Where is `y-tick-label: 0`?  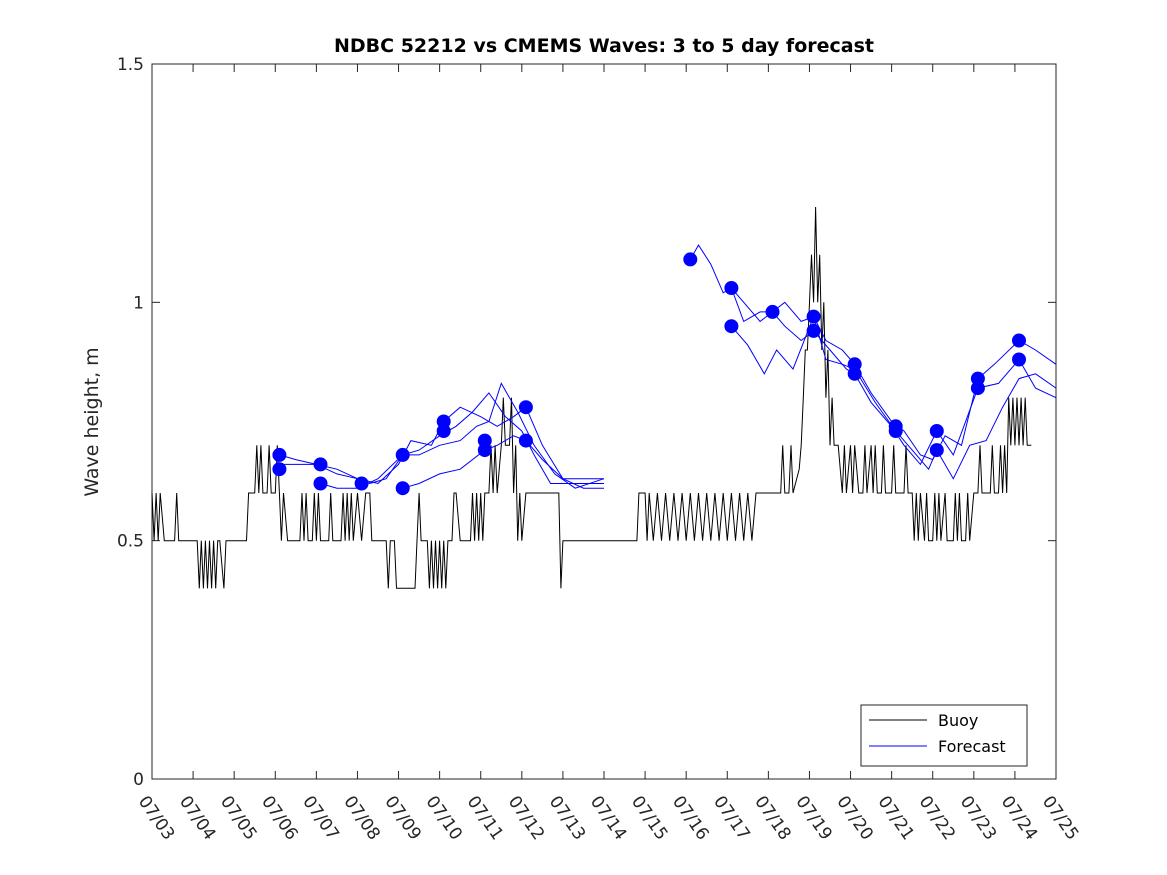 y-tick-label: 0 is located at coordinates (138, 780).